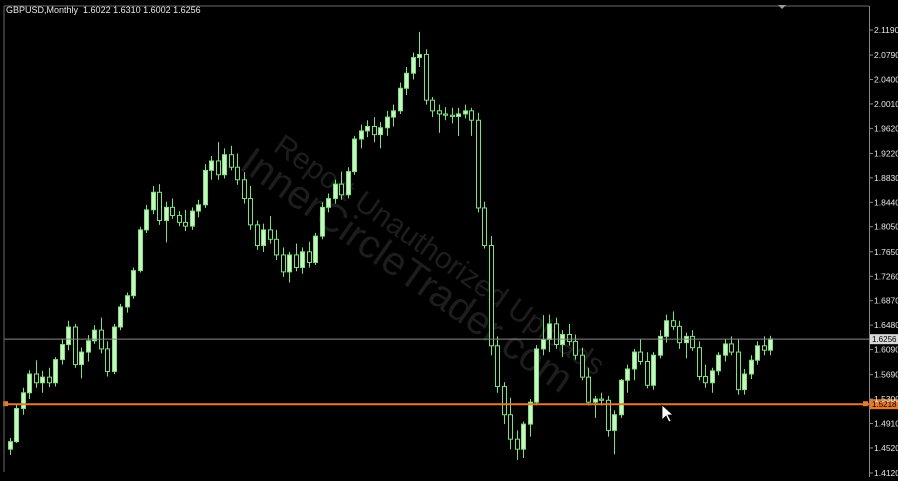 This screenshot has width=898, height=481. Describe the element at coordinates (886, 104) in the screenshot. I see `y-tick-label: 2.0010` at that location.